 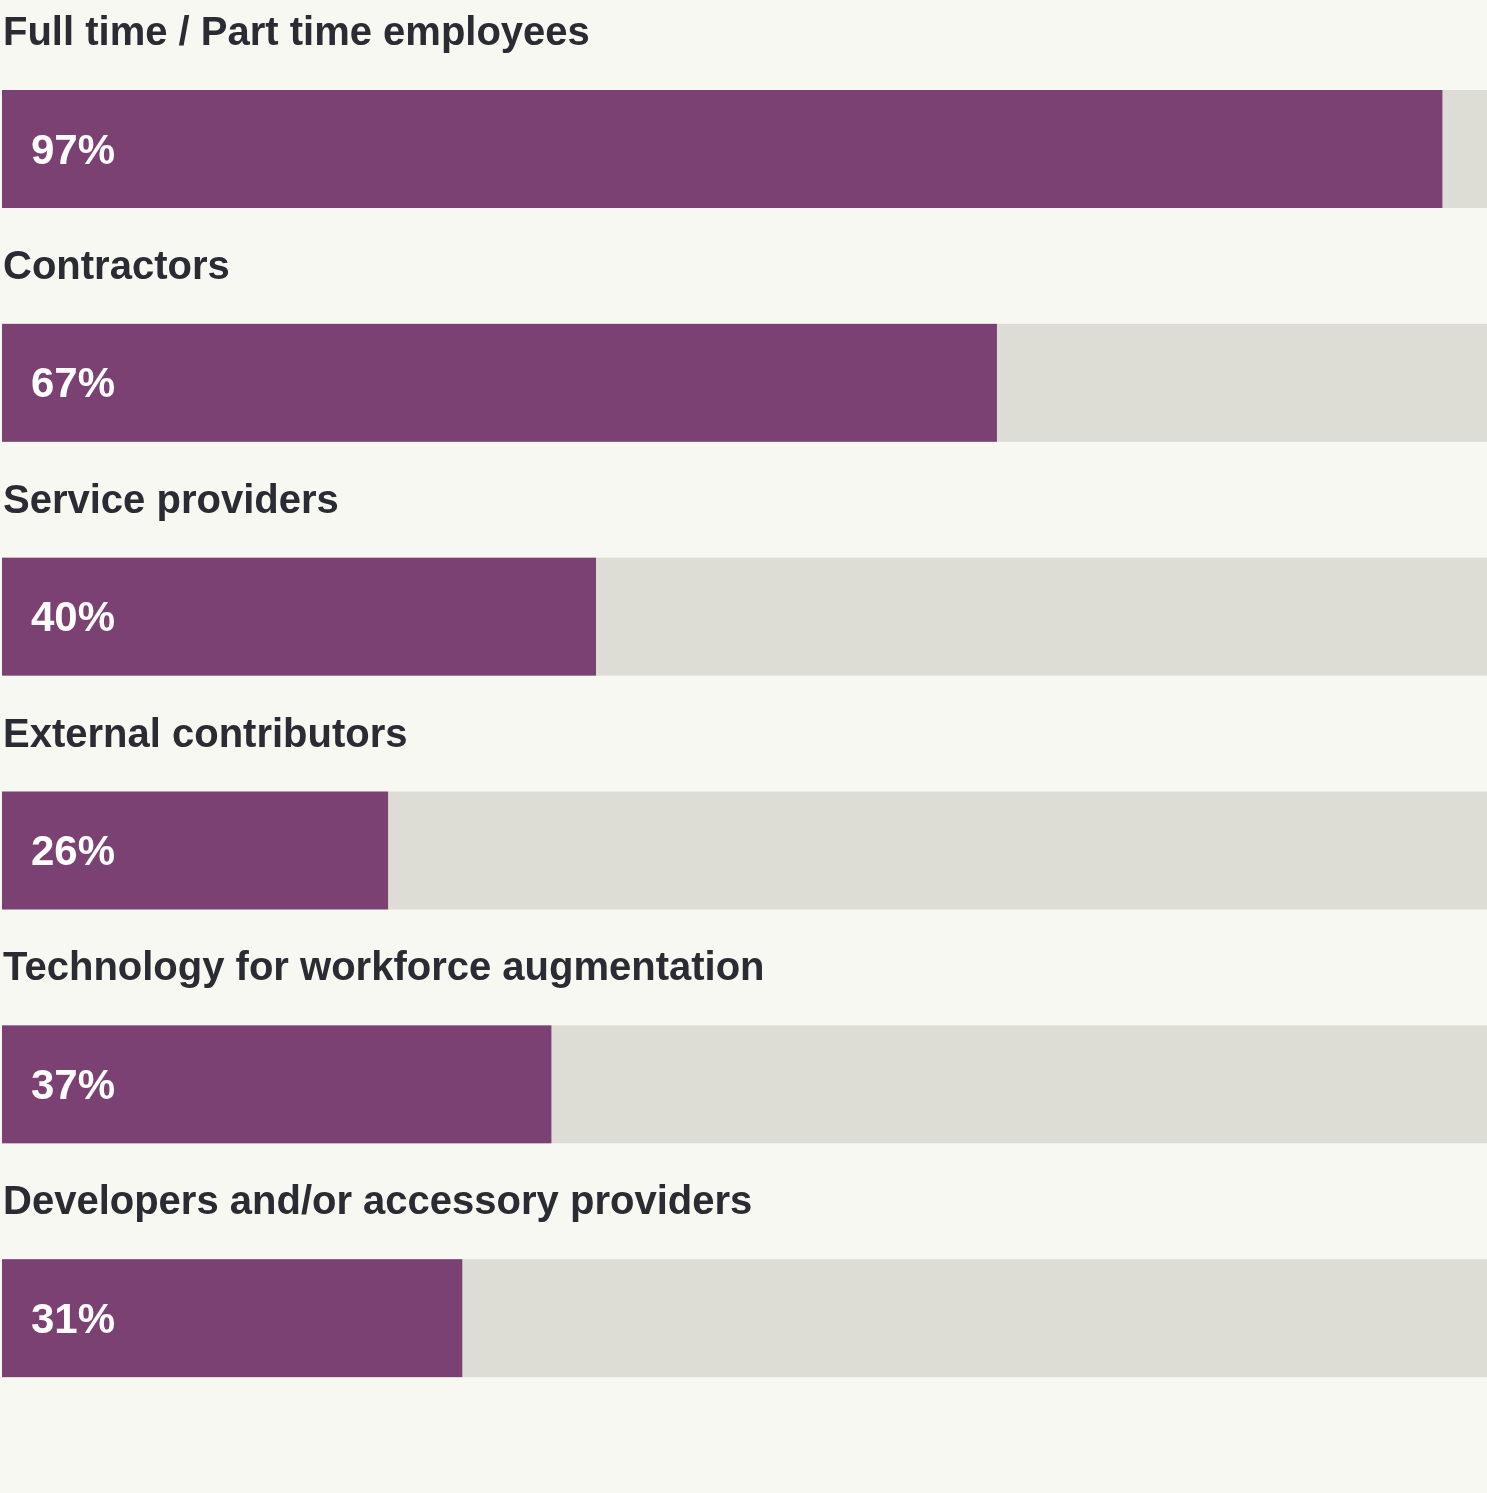 What do you see at coordinates (378, 1200) in the screenshot?
I see `y-tick-label: Developers and/or accessory providers` at bounding box center [378, 1200].